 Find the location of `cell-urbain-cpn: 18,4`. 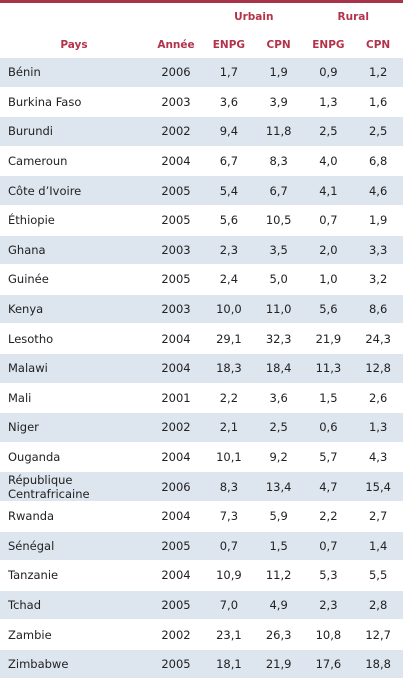

cell-urbain-cpn: 18,4 is located at coordinates (278, 368).